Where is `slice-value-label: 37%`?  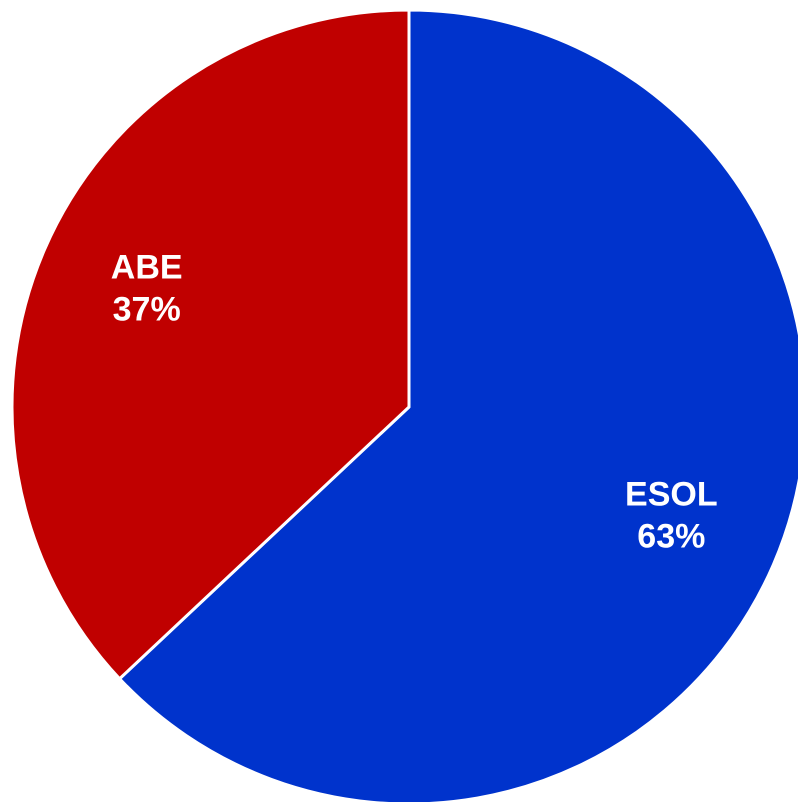
slice-value-label: 37% is located at coordinates (147, 309).